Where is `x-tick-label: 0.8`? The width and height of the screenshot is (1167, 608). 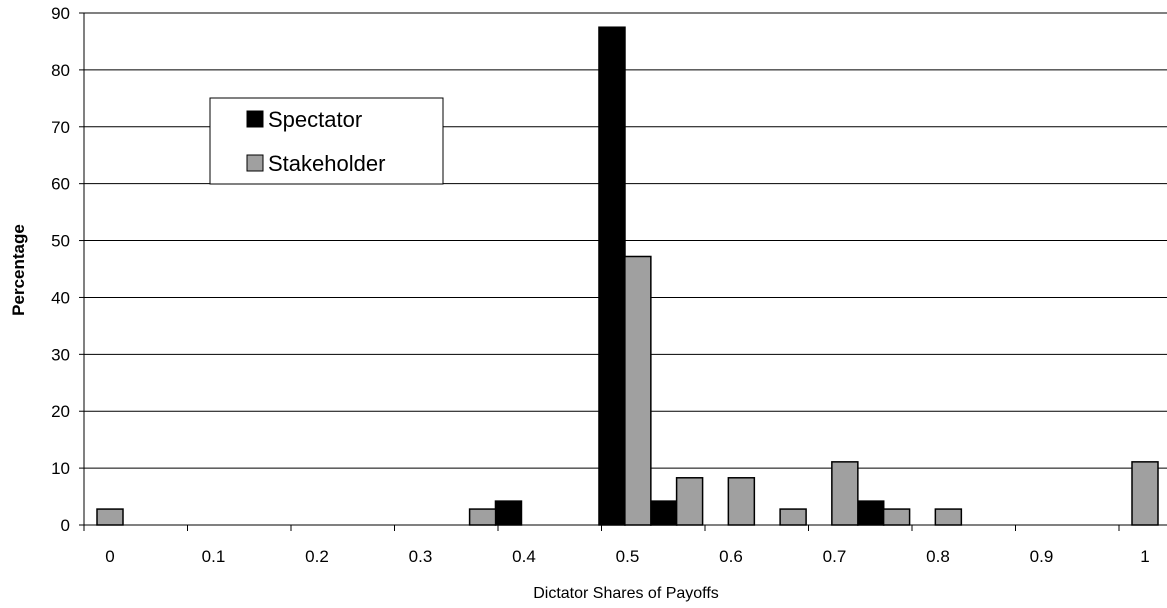
x-tick-label: 0.8 is located at coordinates (938, 556).